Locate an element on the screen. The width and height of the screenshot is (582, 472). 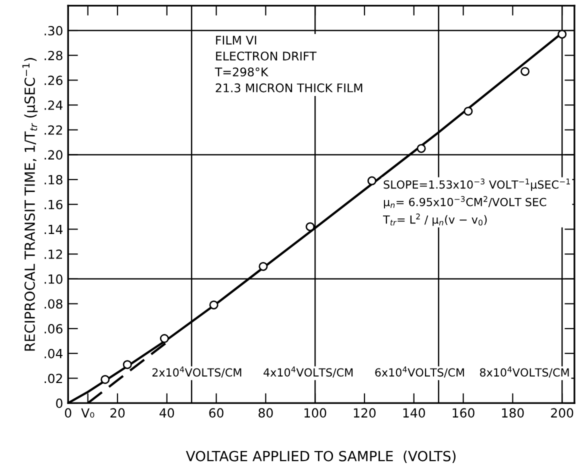
annotation: 2x10$^{4}$VOLTS/CM is located at coordinates (197, 372).